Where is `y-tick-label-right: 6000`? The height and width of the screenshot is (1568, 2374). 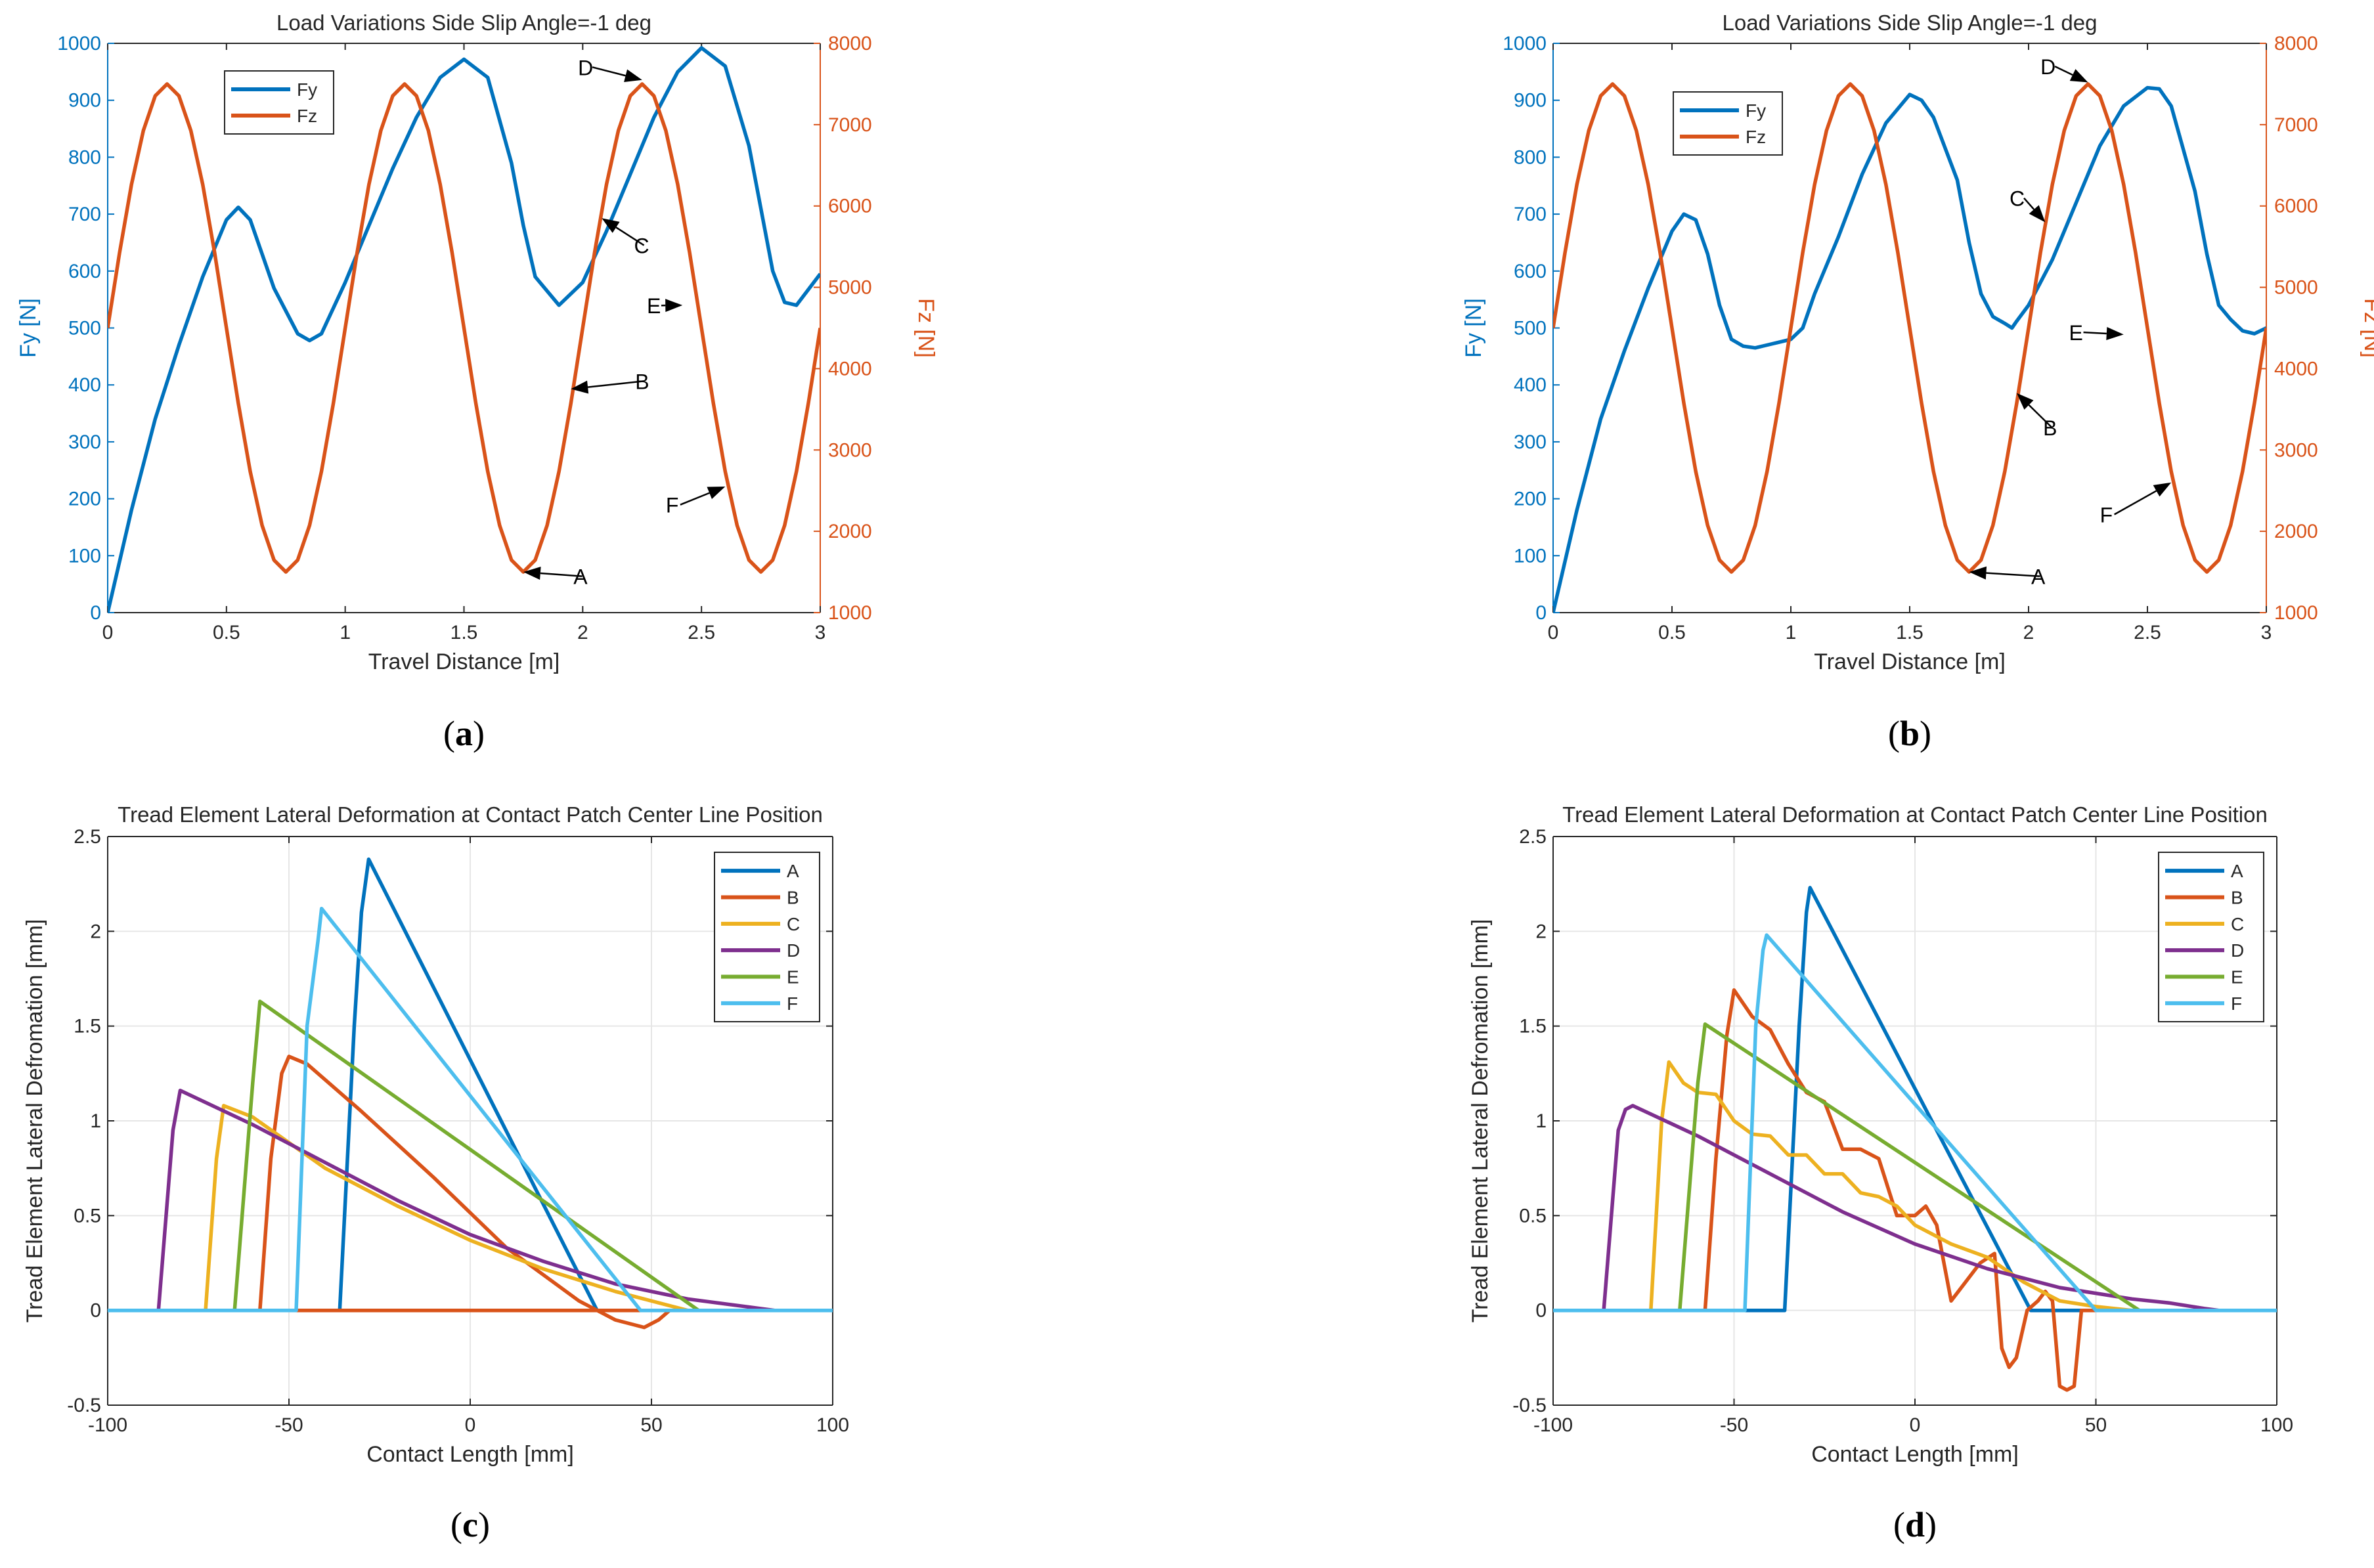
y-tick-label-right: 6000 is located at coordinates (2296, 207).